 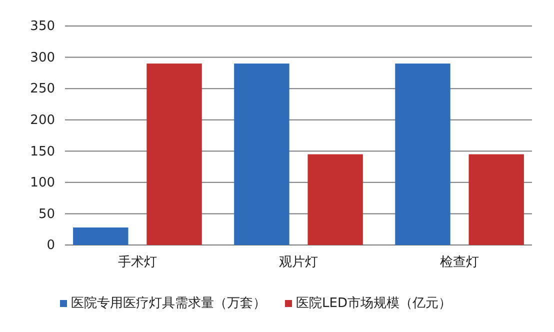 I want to click on legend-label: 医院专用医疗灯具需求量（万套）, so click(x=168, y=303).